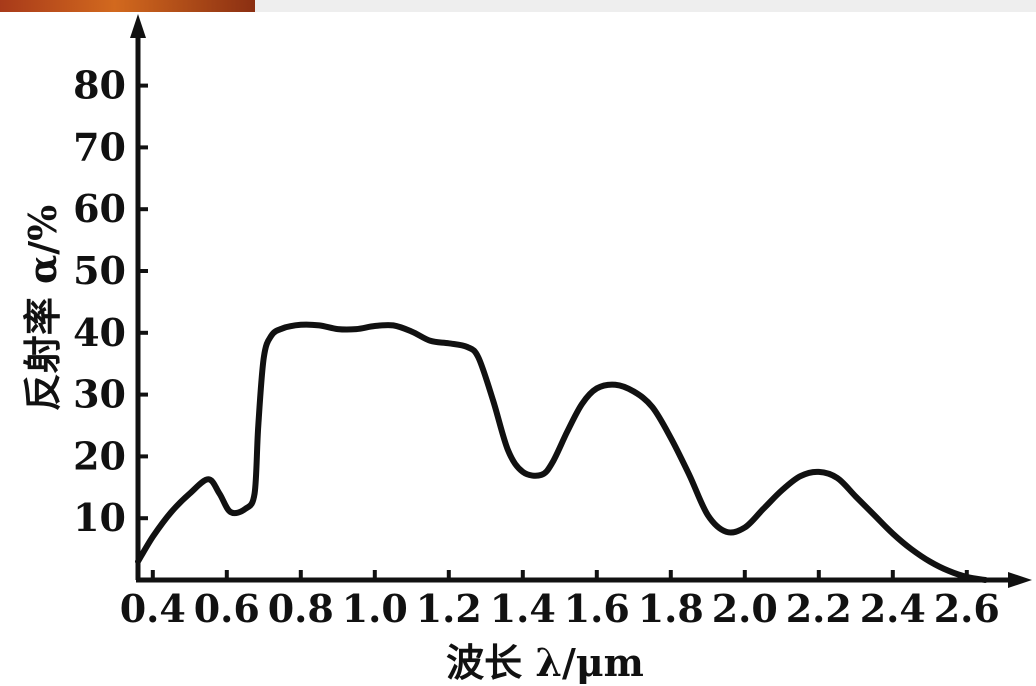  Describe the element at coordinates (99, 394) in the screenshot. I see `y-tick-label: 30` at that location.